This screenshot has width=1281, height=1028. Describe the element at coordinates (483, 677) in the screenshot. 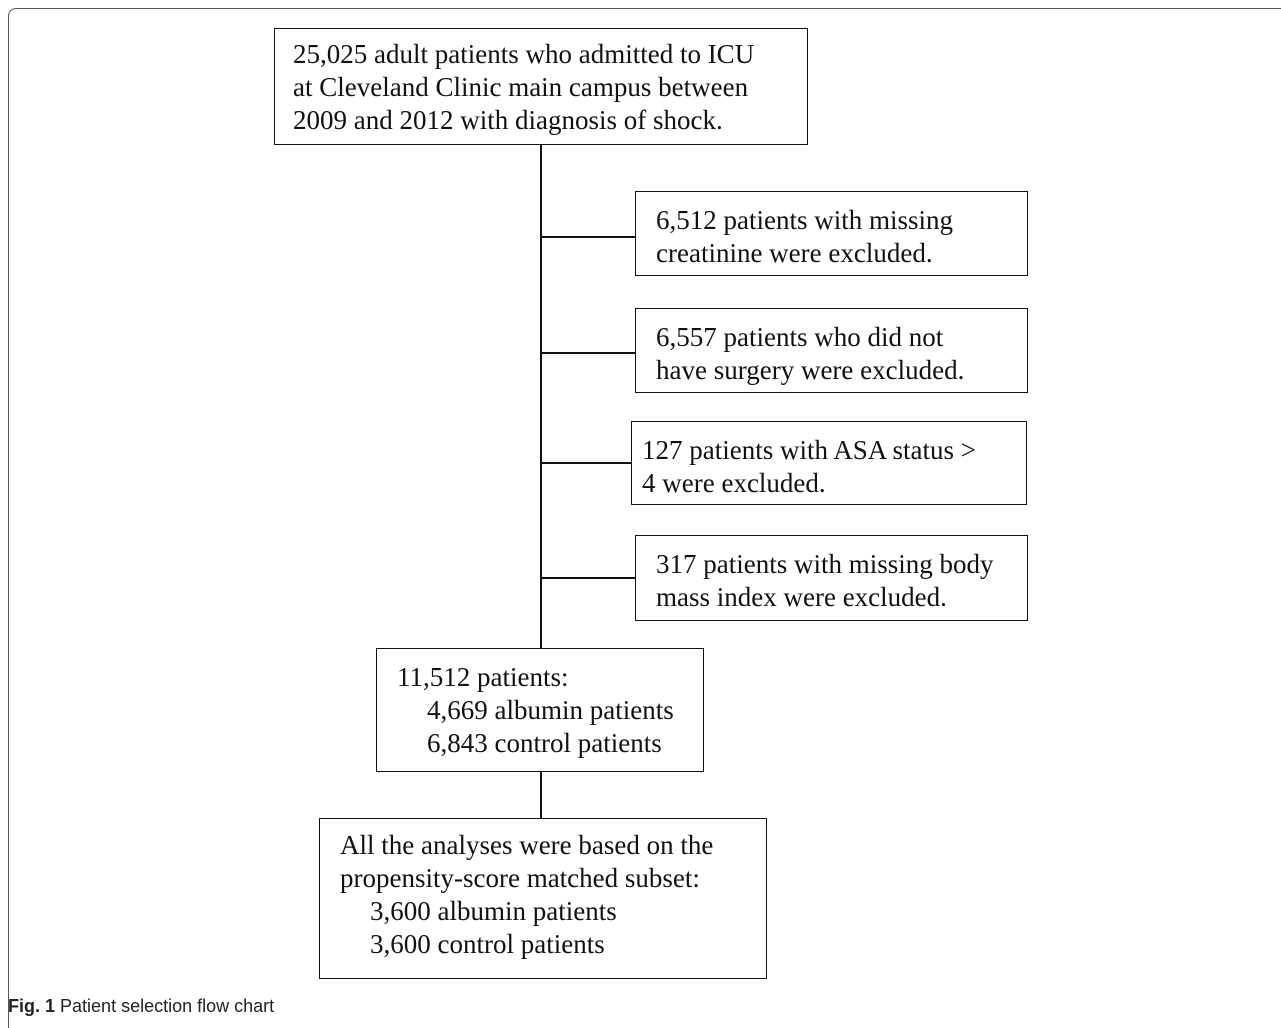

I see `final-cohort-total: 11,512 patients:` at that location.